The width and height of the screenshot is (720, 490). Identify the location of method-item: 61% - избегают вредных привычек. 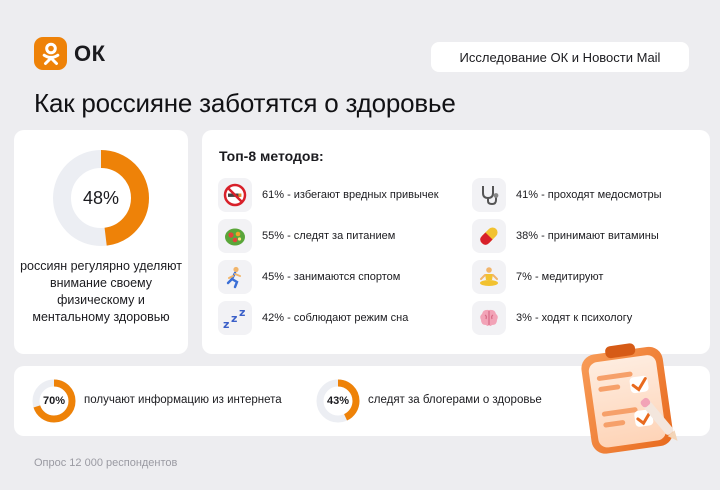
(328, 195).